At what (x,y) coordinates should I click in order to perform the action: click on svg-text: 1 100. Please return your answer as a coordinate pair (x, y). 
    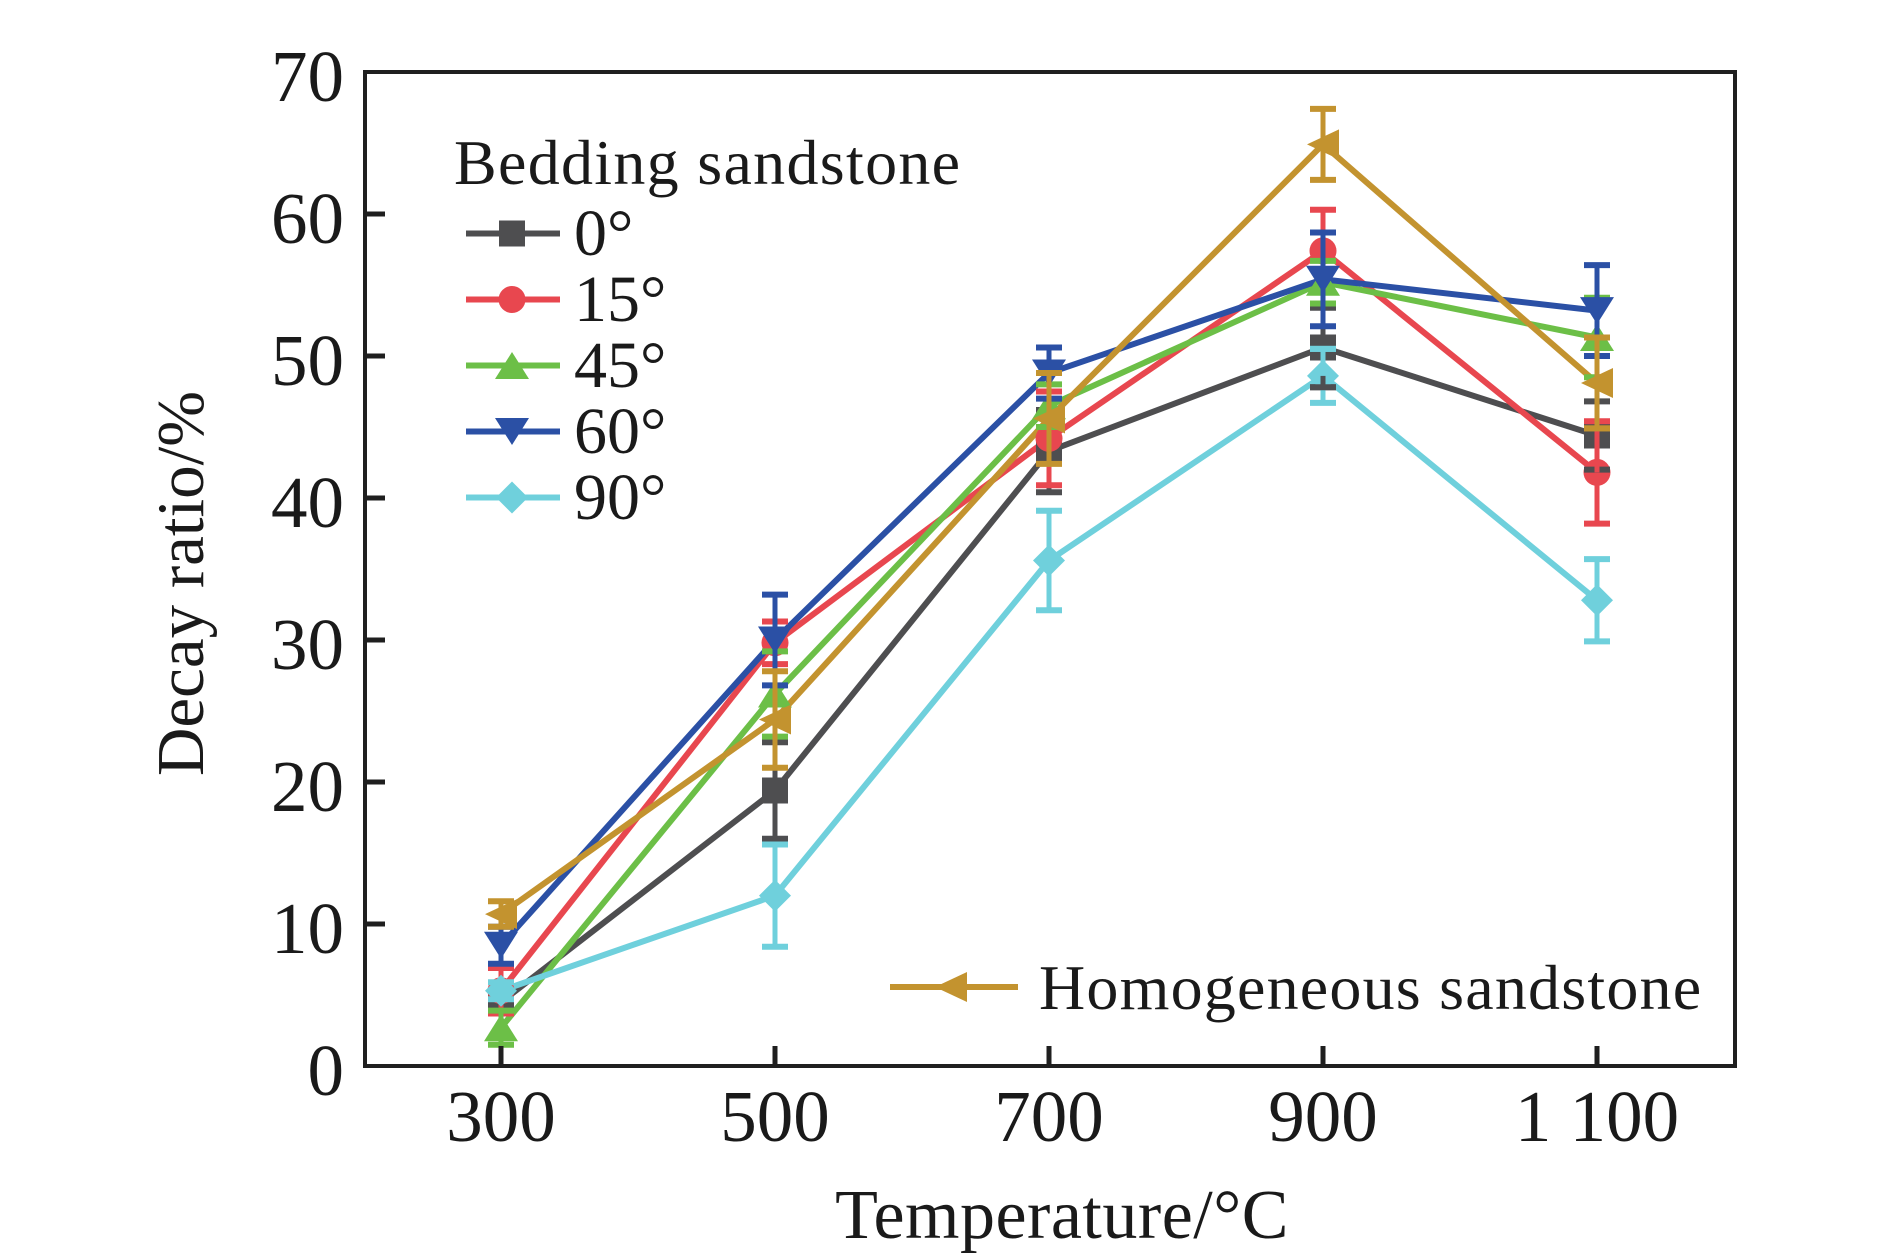
    Looking at the image, I should click on (1597, 1116).